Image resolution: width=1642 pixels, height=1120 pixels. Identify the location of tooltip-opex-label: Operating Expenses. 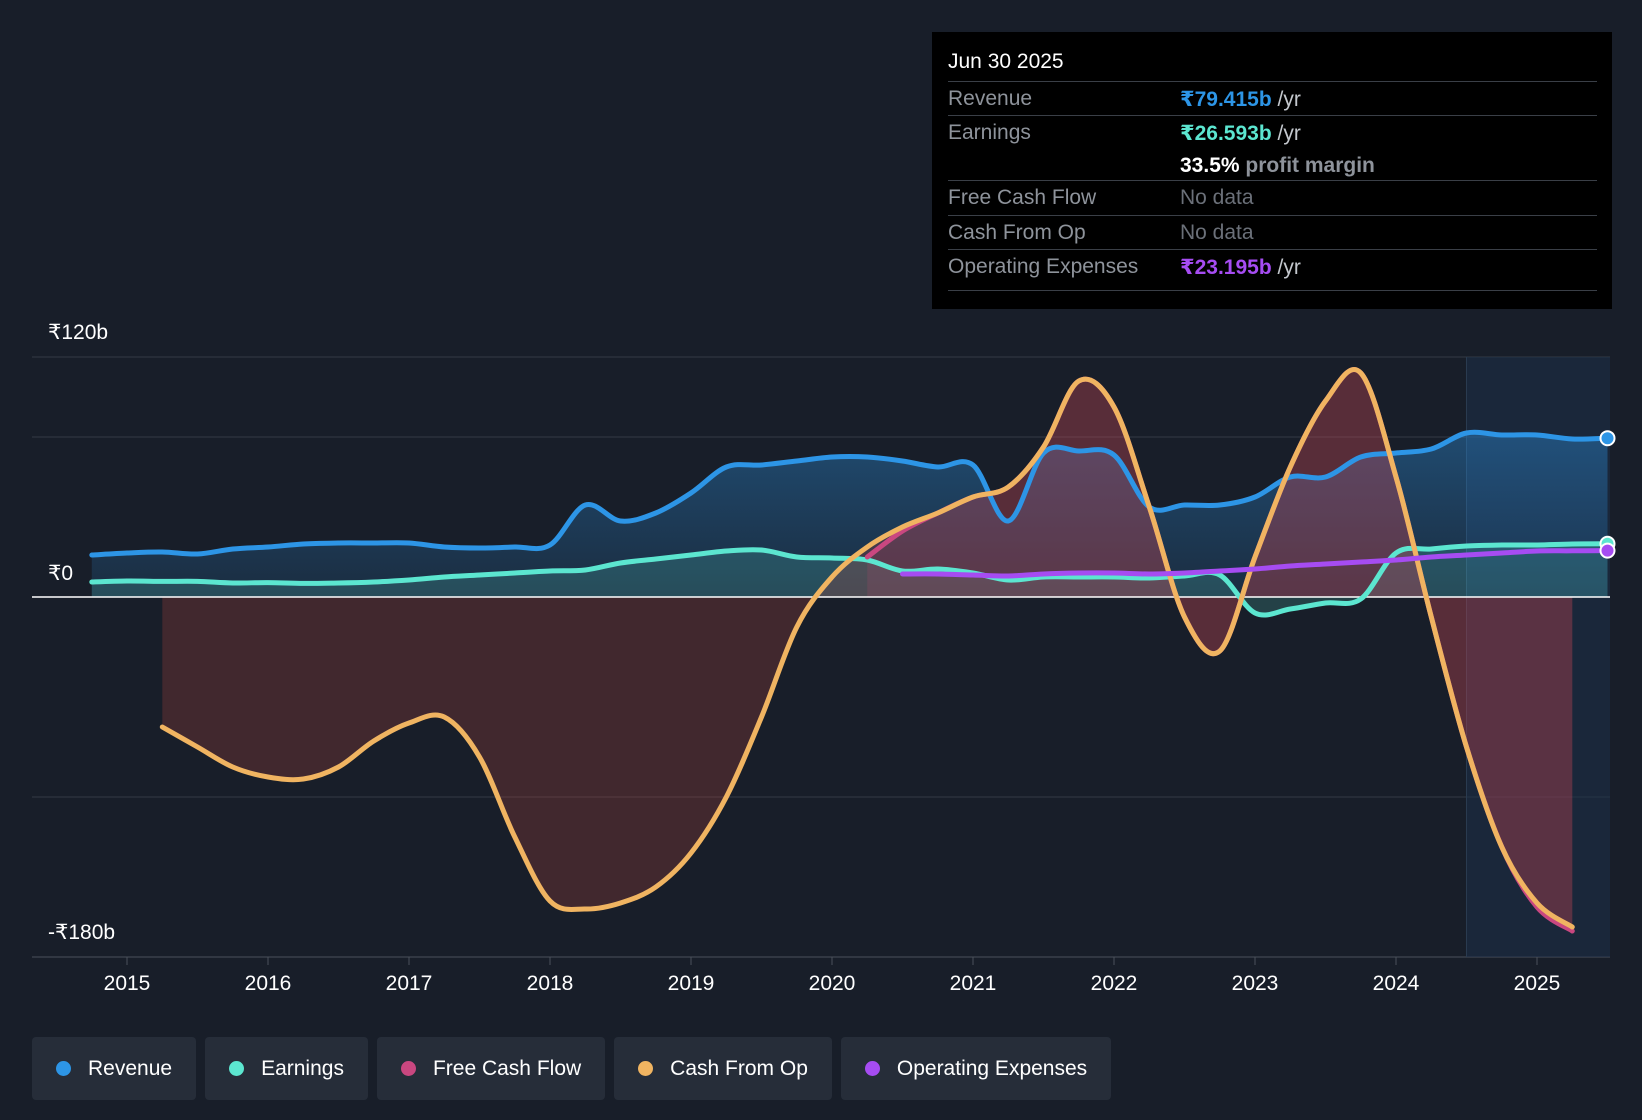
(1043, 266).